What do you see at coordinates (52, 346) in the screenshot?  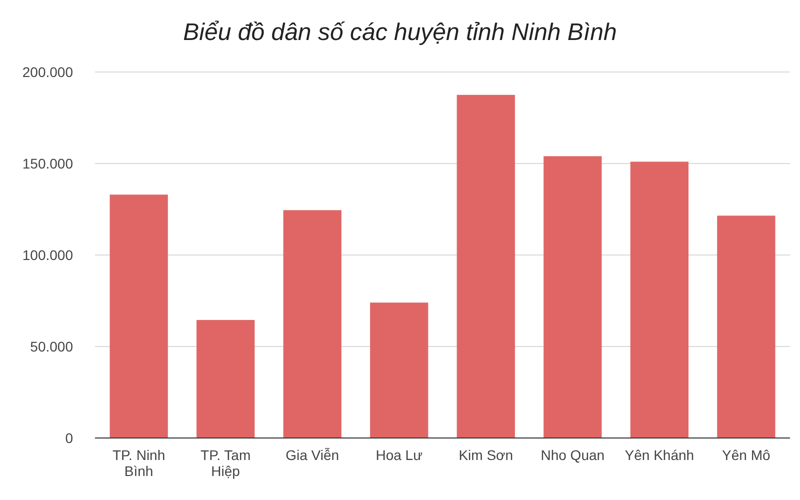 I see `y-tick-label: 50.000` at bounding box center [52, 346].